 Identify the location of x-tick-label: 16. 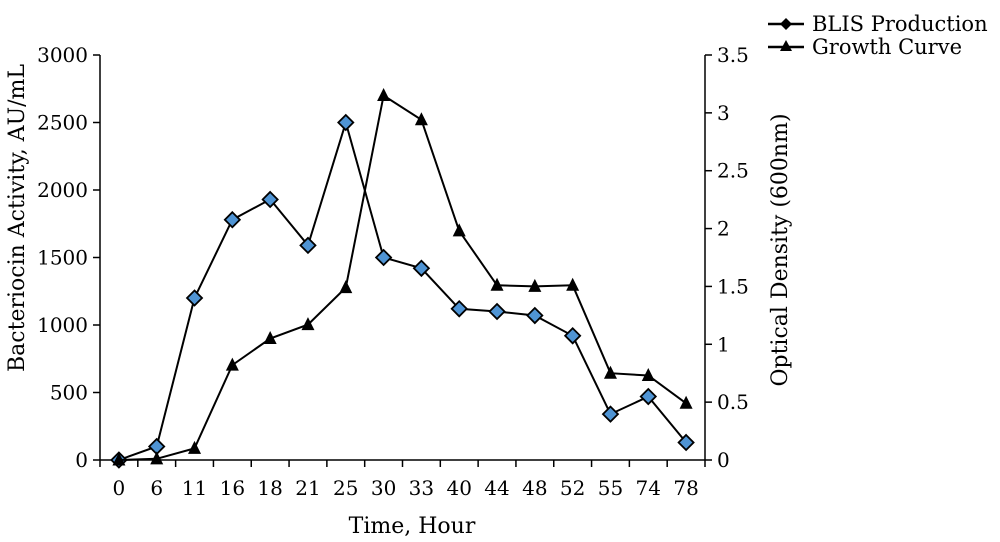
(232, 488).